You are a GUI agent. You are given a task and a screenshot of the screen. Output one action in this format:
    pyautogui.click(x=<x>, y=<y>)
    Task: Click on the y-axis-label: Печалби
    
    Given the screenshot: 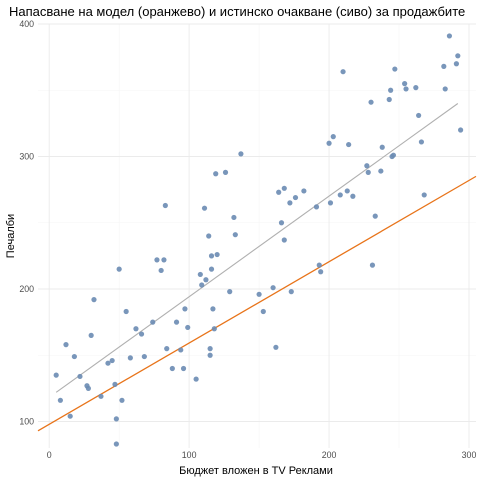 What is the action you would take?
    pyautogui.click(x=11, y=236)
    